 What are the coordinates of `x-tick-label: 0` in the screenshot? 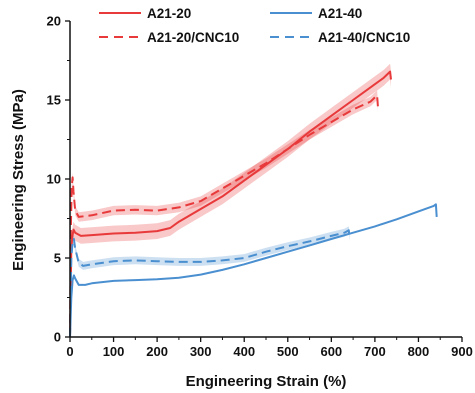 It's located at (69, 351).